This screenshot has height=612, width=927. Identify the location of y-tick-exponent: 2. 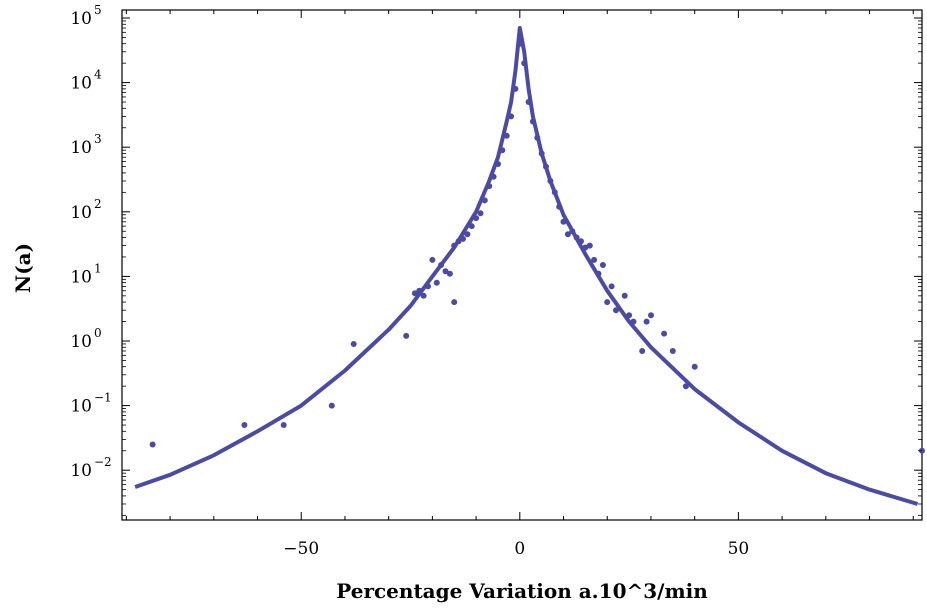
(98, 204).